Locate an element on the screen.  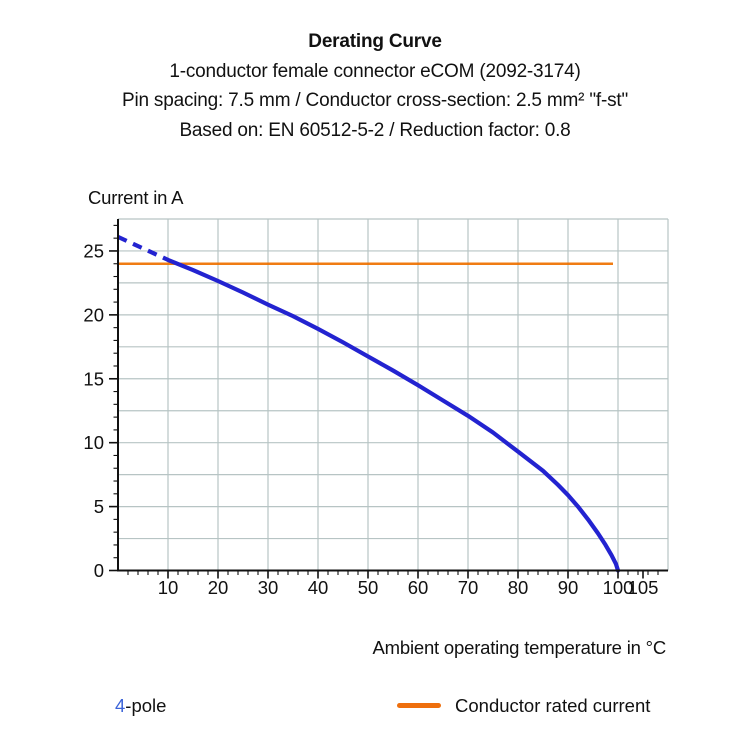
legend-rated-current-label: Conductor rated current is located at coordinates (553, 705).